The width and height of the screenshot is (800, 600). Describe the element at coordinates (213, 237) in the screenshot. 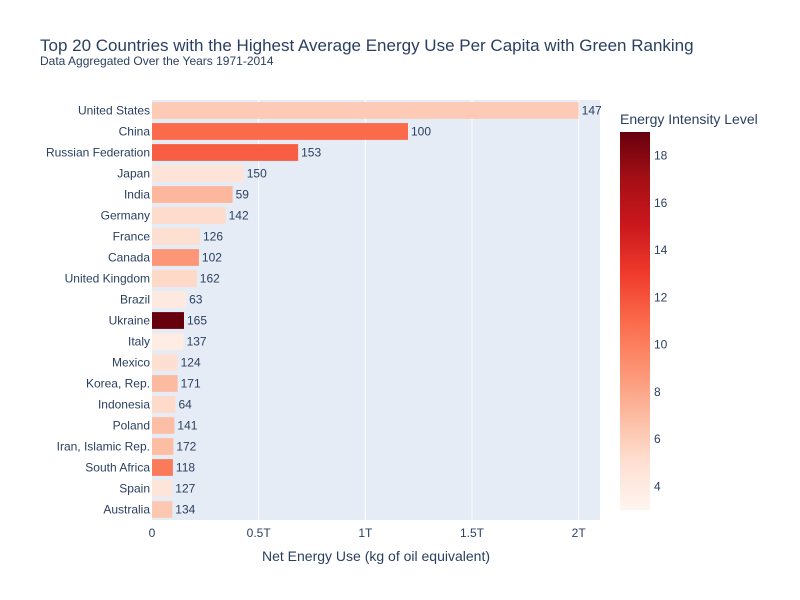

I see `bar-data-label: 126` at that location.